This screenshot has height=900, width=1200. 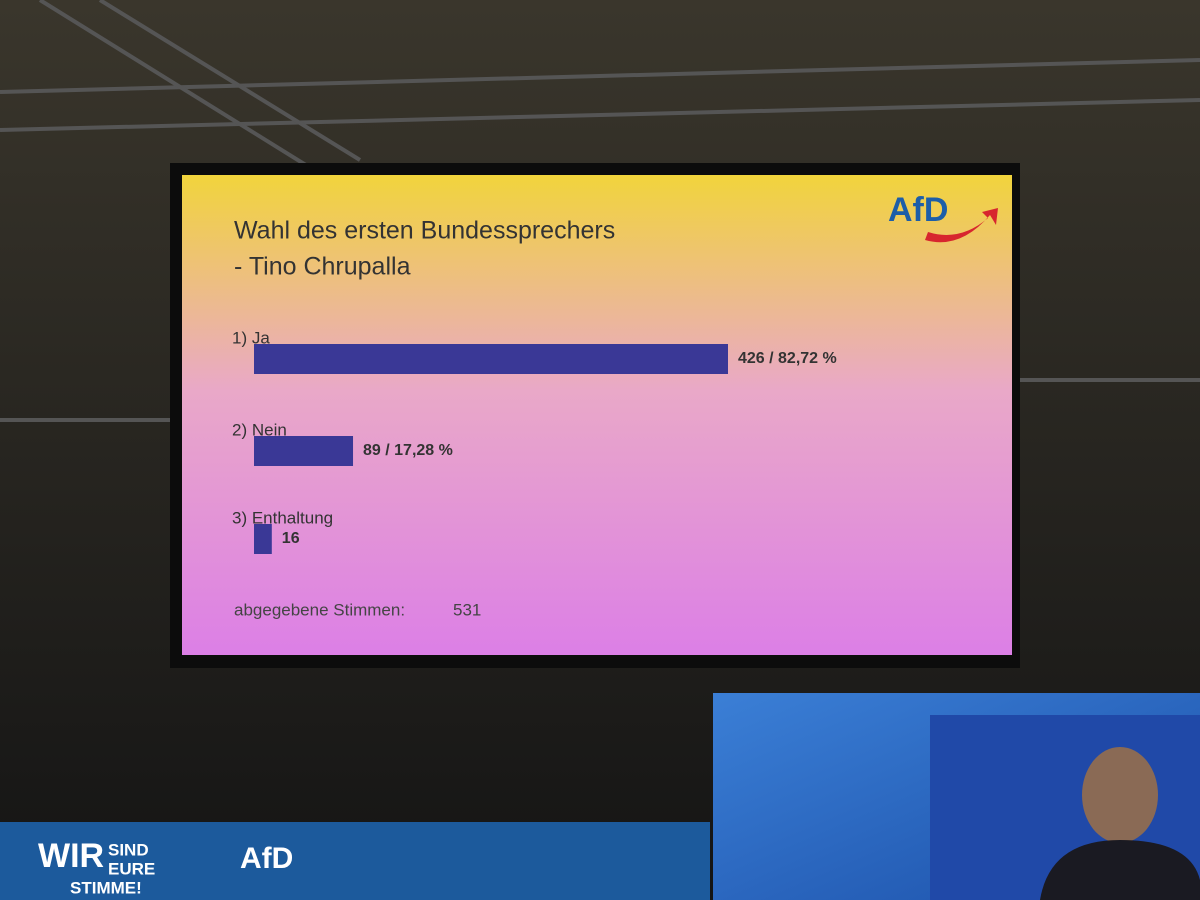 I want to click on category-label: 1) Ja, so click(x=251, y=337).